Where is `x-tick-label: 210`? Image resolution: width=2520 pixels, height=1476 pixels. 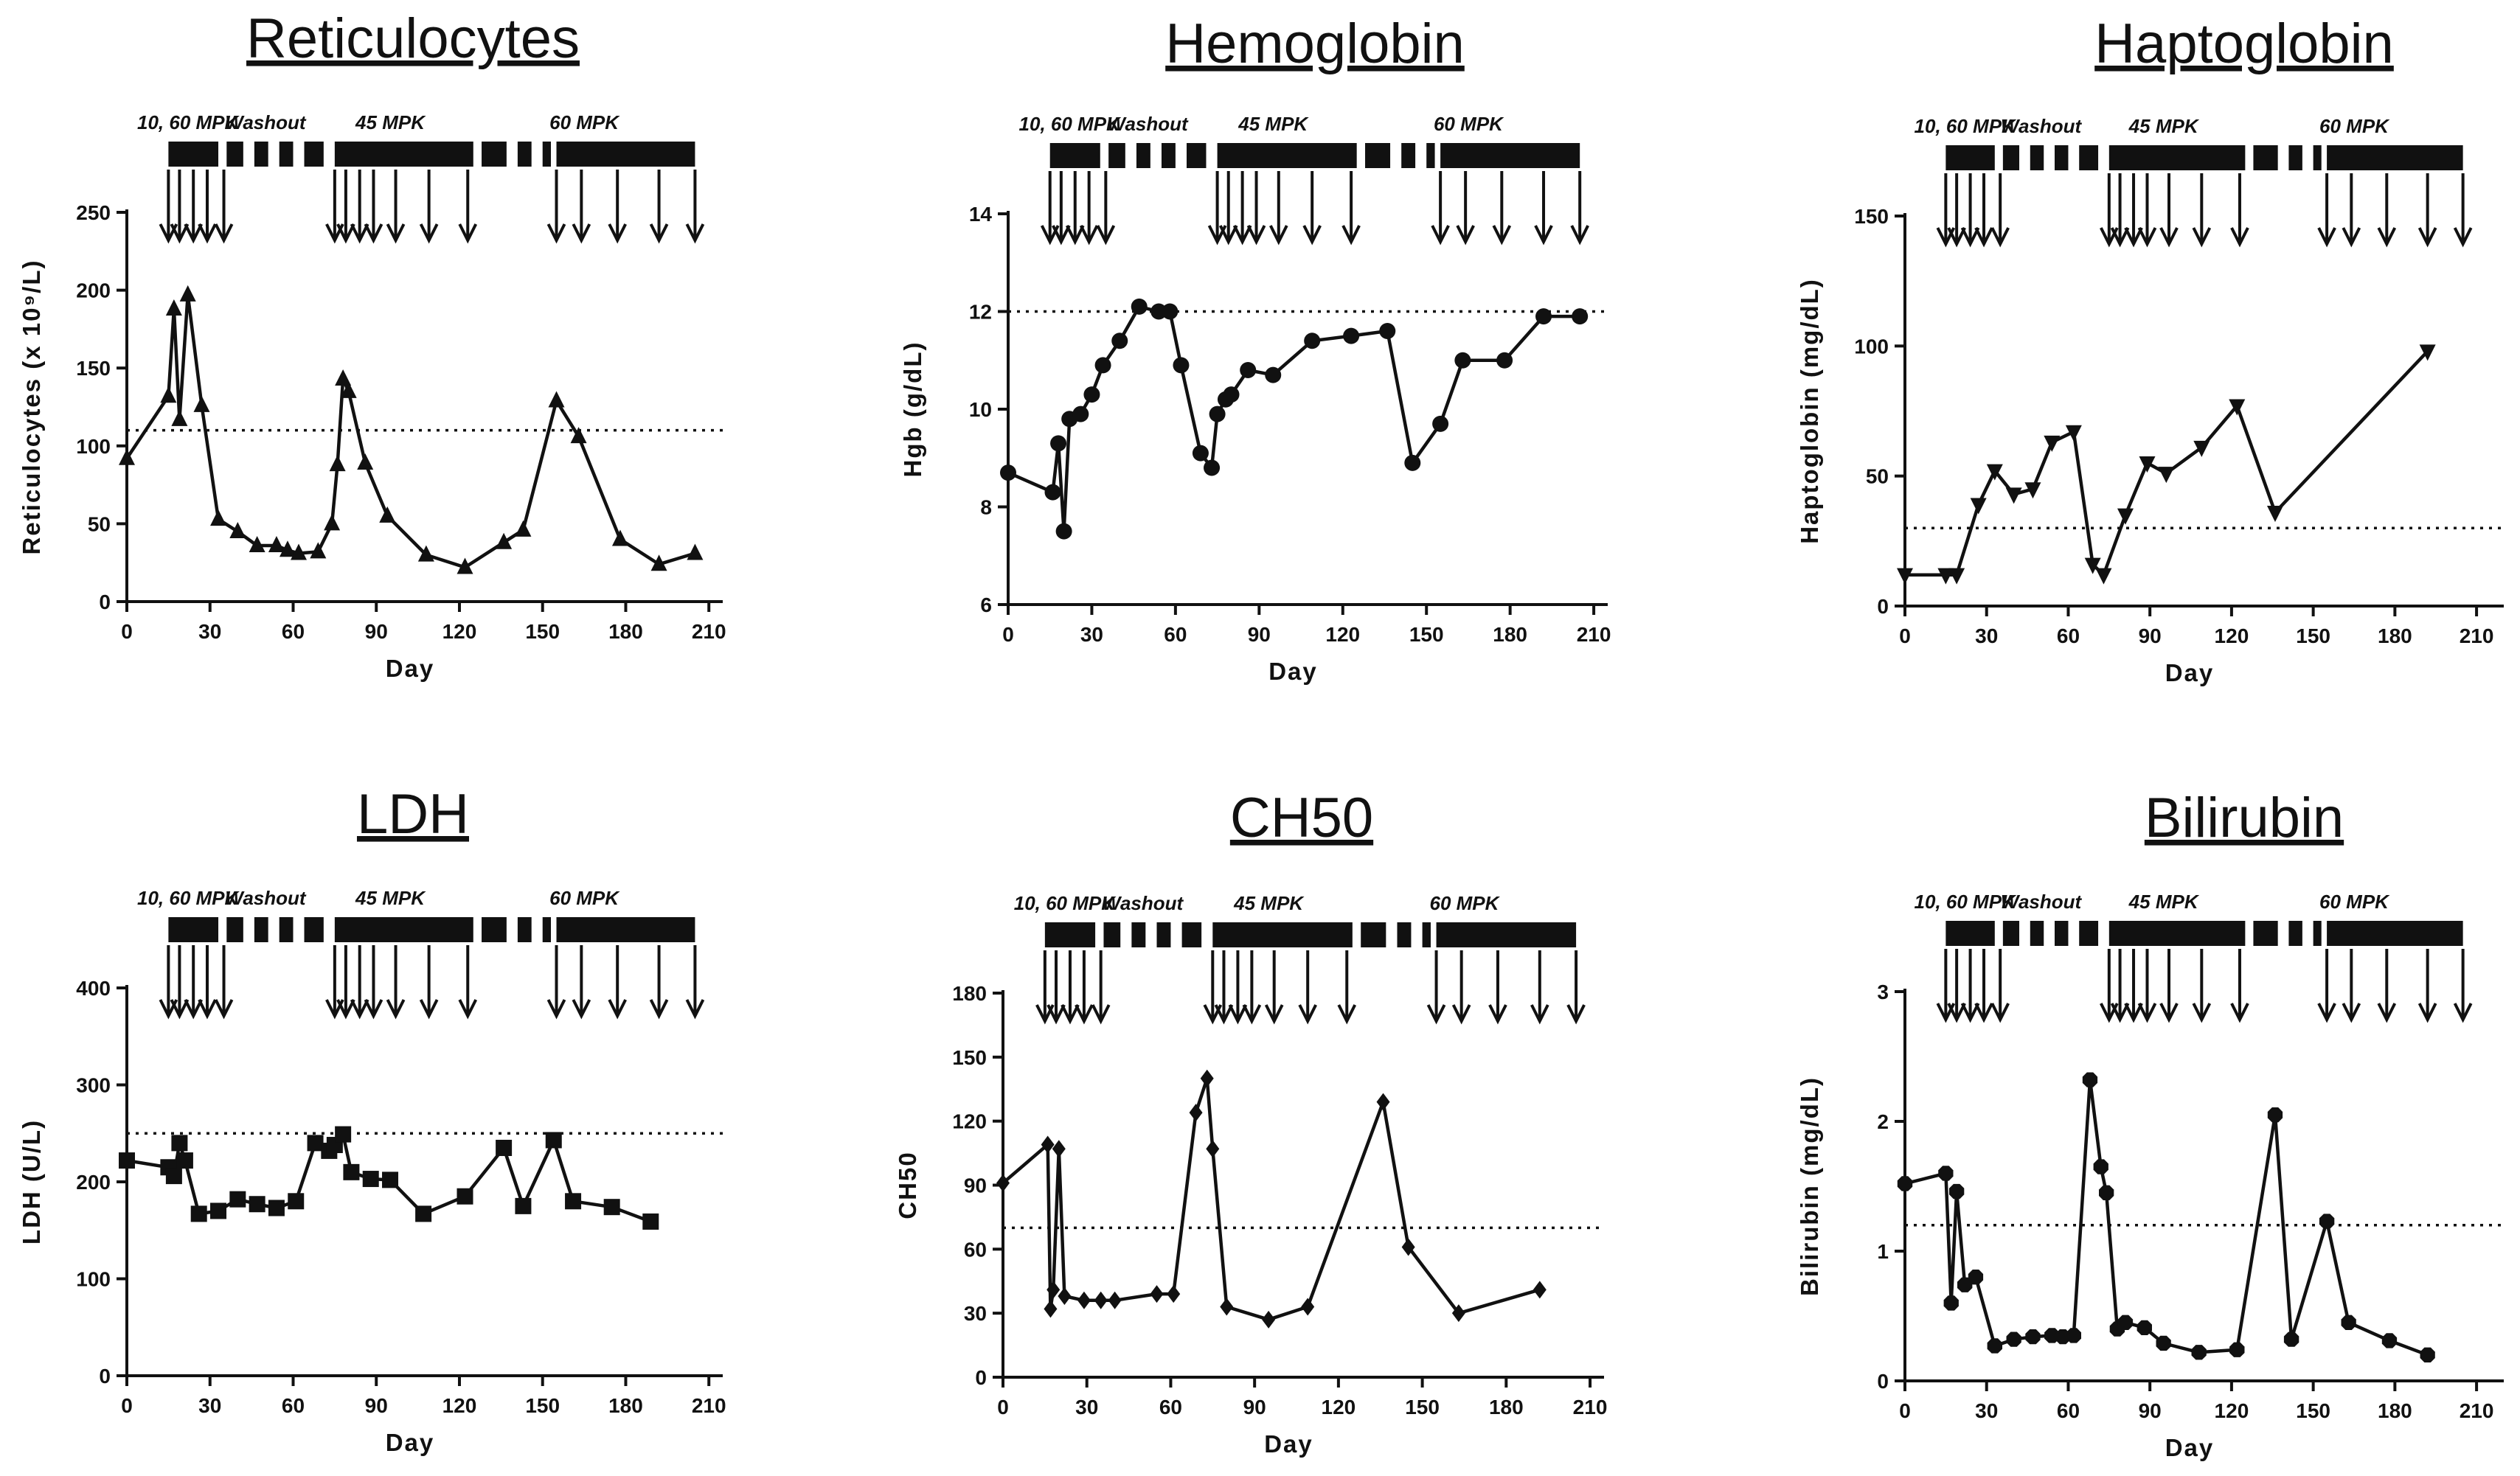
x-tick-label: 210 is located at coordinates (709, 1405).